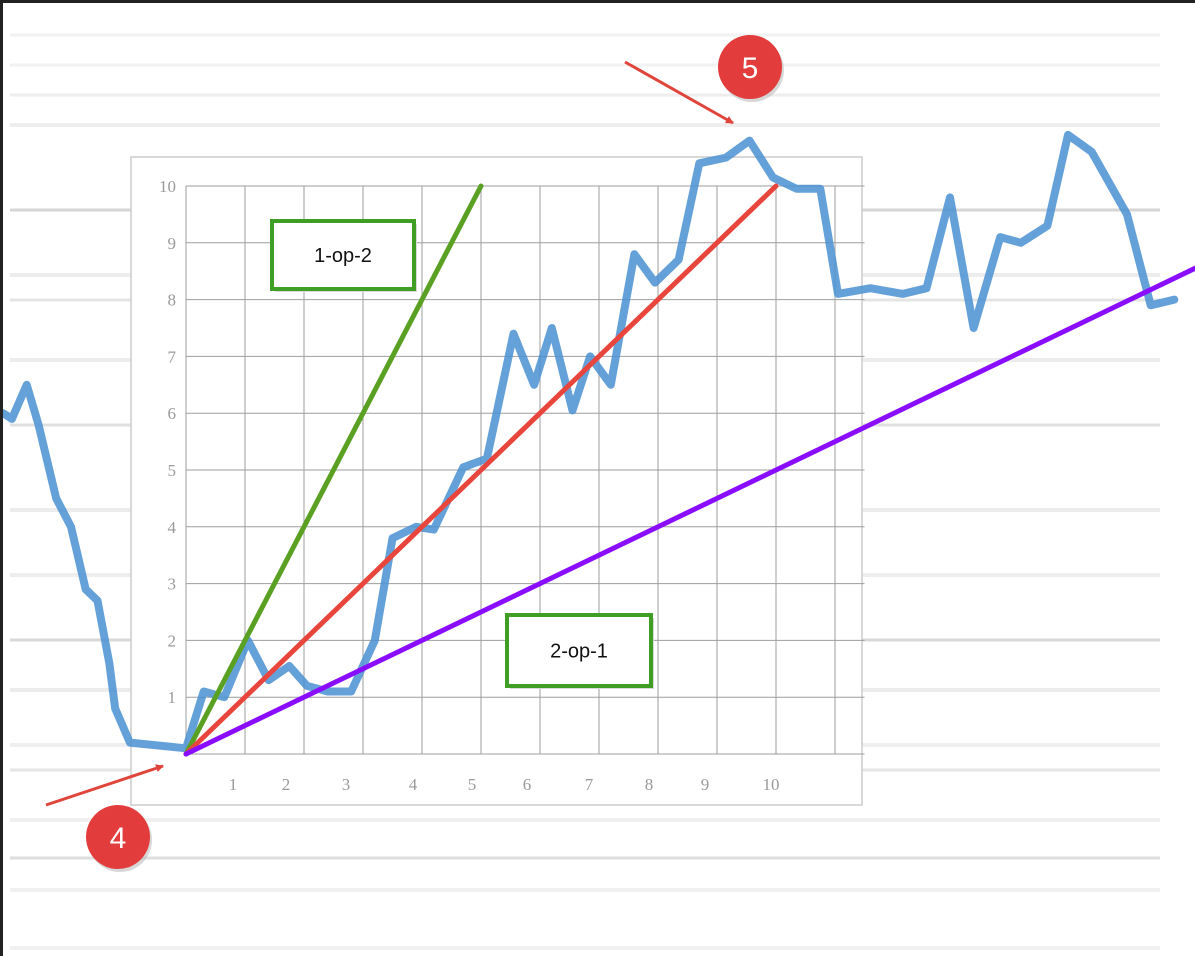 The width and height of the screenshot is (1195, 956). Describe the element at coordinates (472, 784) in the screenshot. I see `x-tick-label: 5` at that location.